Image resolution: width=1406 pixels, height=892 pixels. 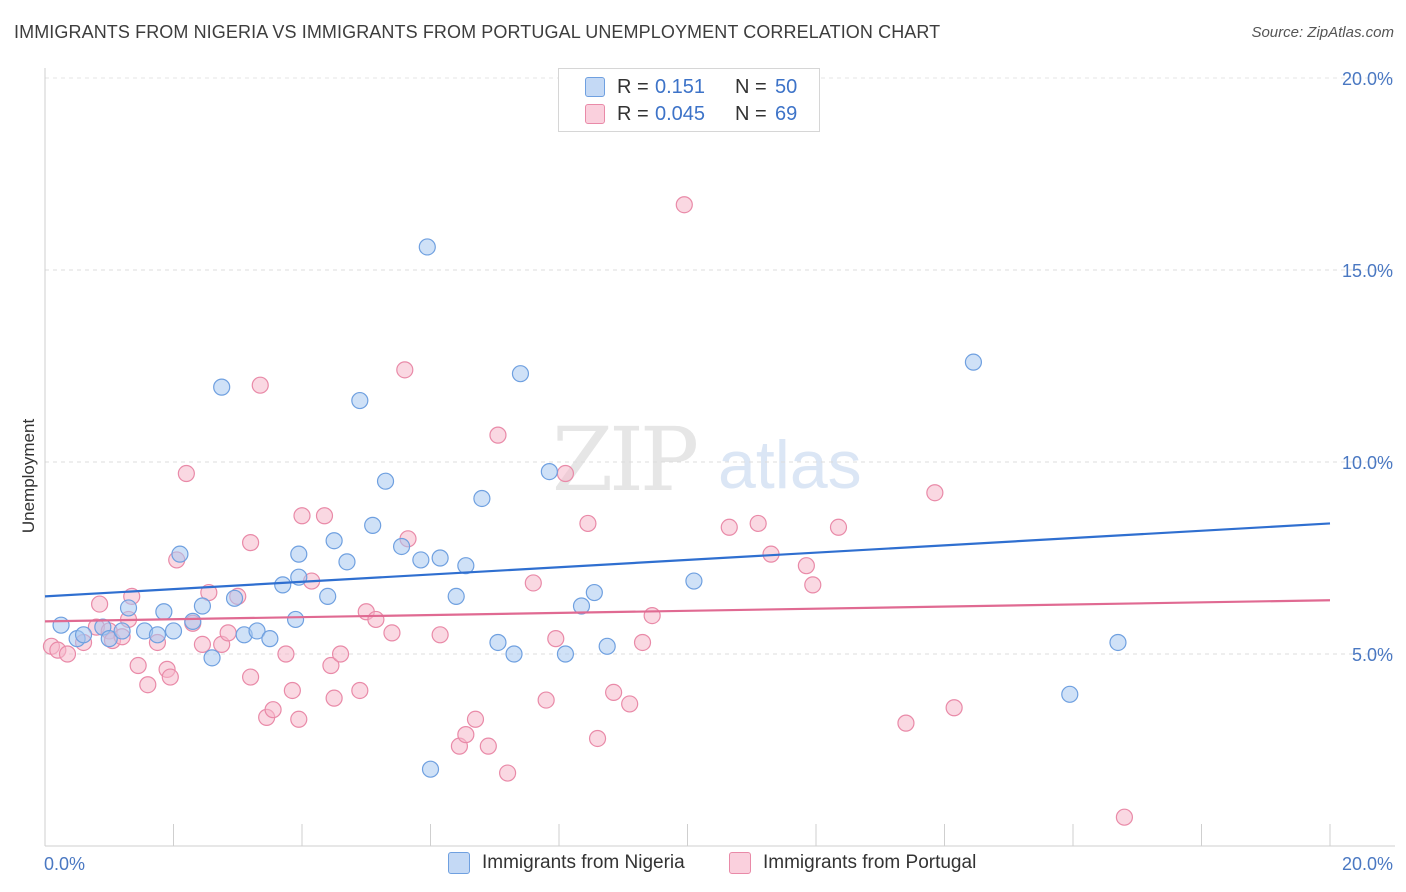 I want to click on y-tick-label: 15.0%, so click(x=1367, y=271).